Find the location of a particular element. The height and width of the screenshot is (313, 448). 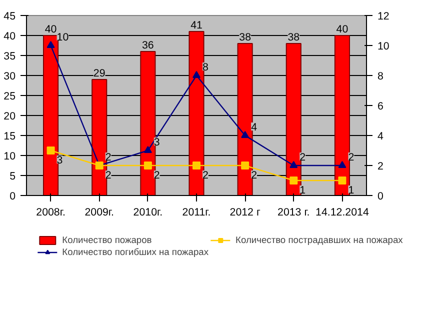

y-tick-label: 5 is located at coordinates (13, 176).